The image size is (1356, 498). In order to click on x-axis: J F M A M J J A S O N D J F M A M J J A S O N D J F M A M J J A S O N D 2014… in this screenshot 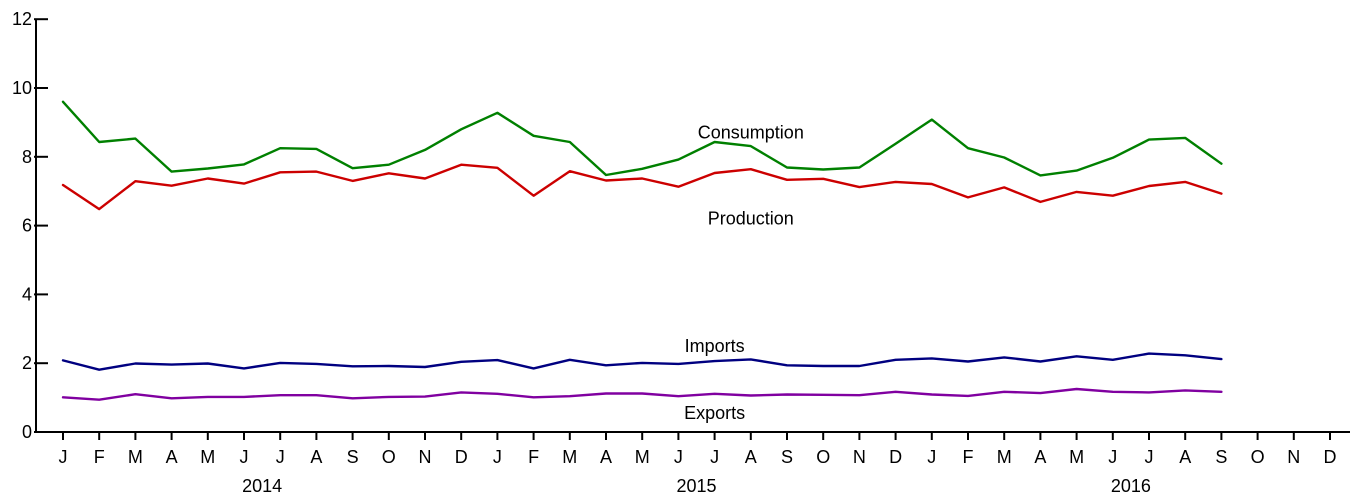, I will do `click(693, 463)`.